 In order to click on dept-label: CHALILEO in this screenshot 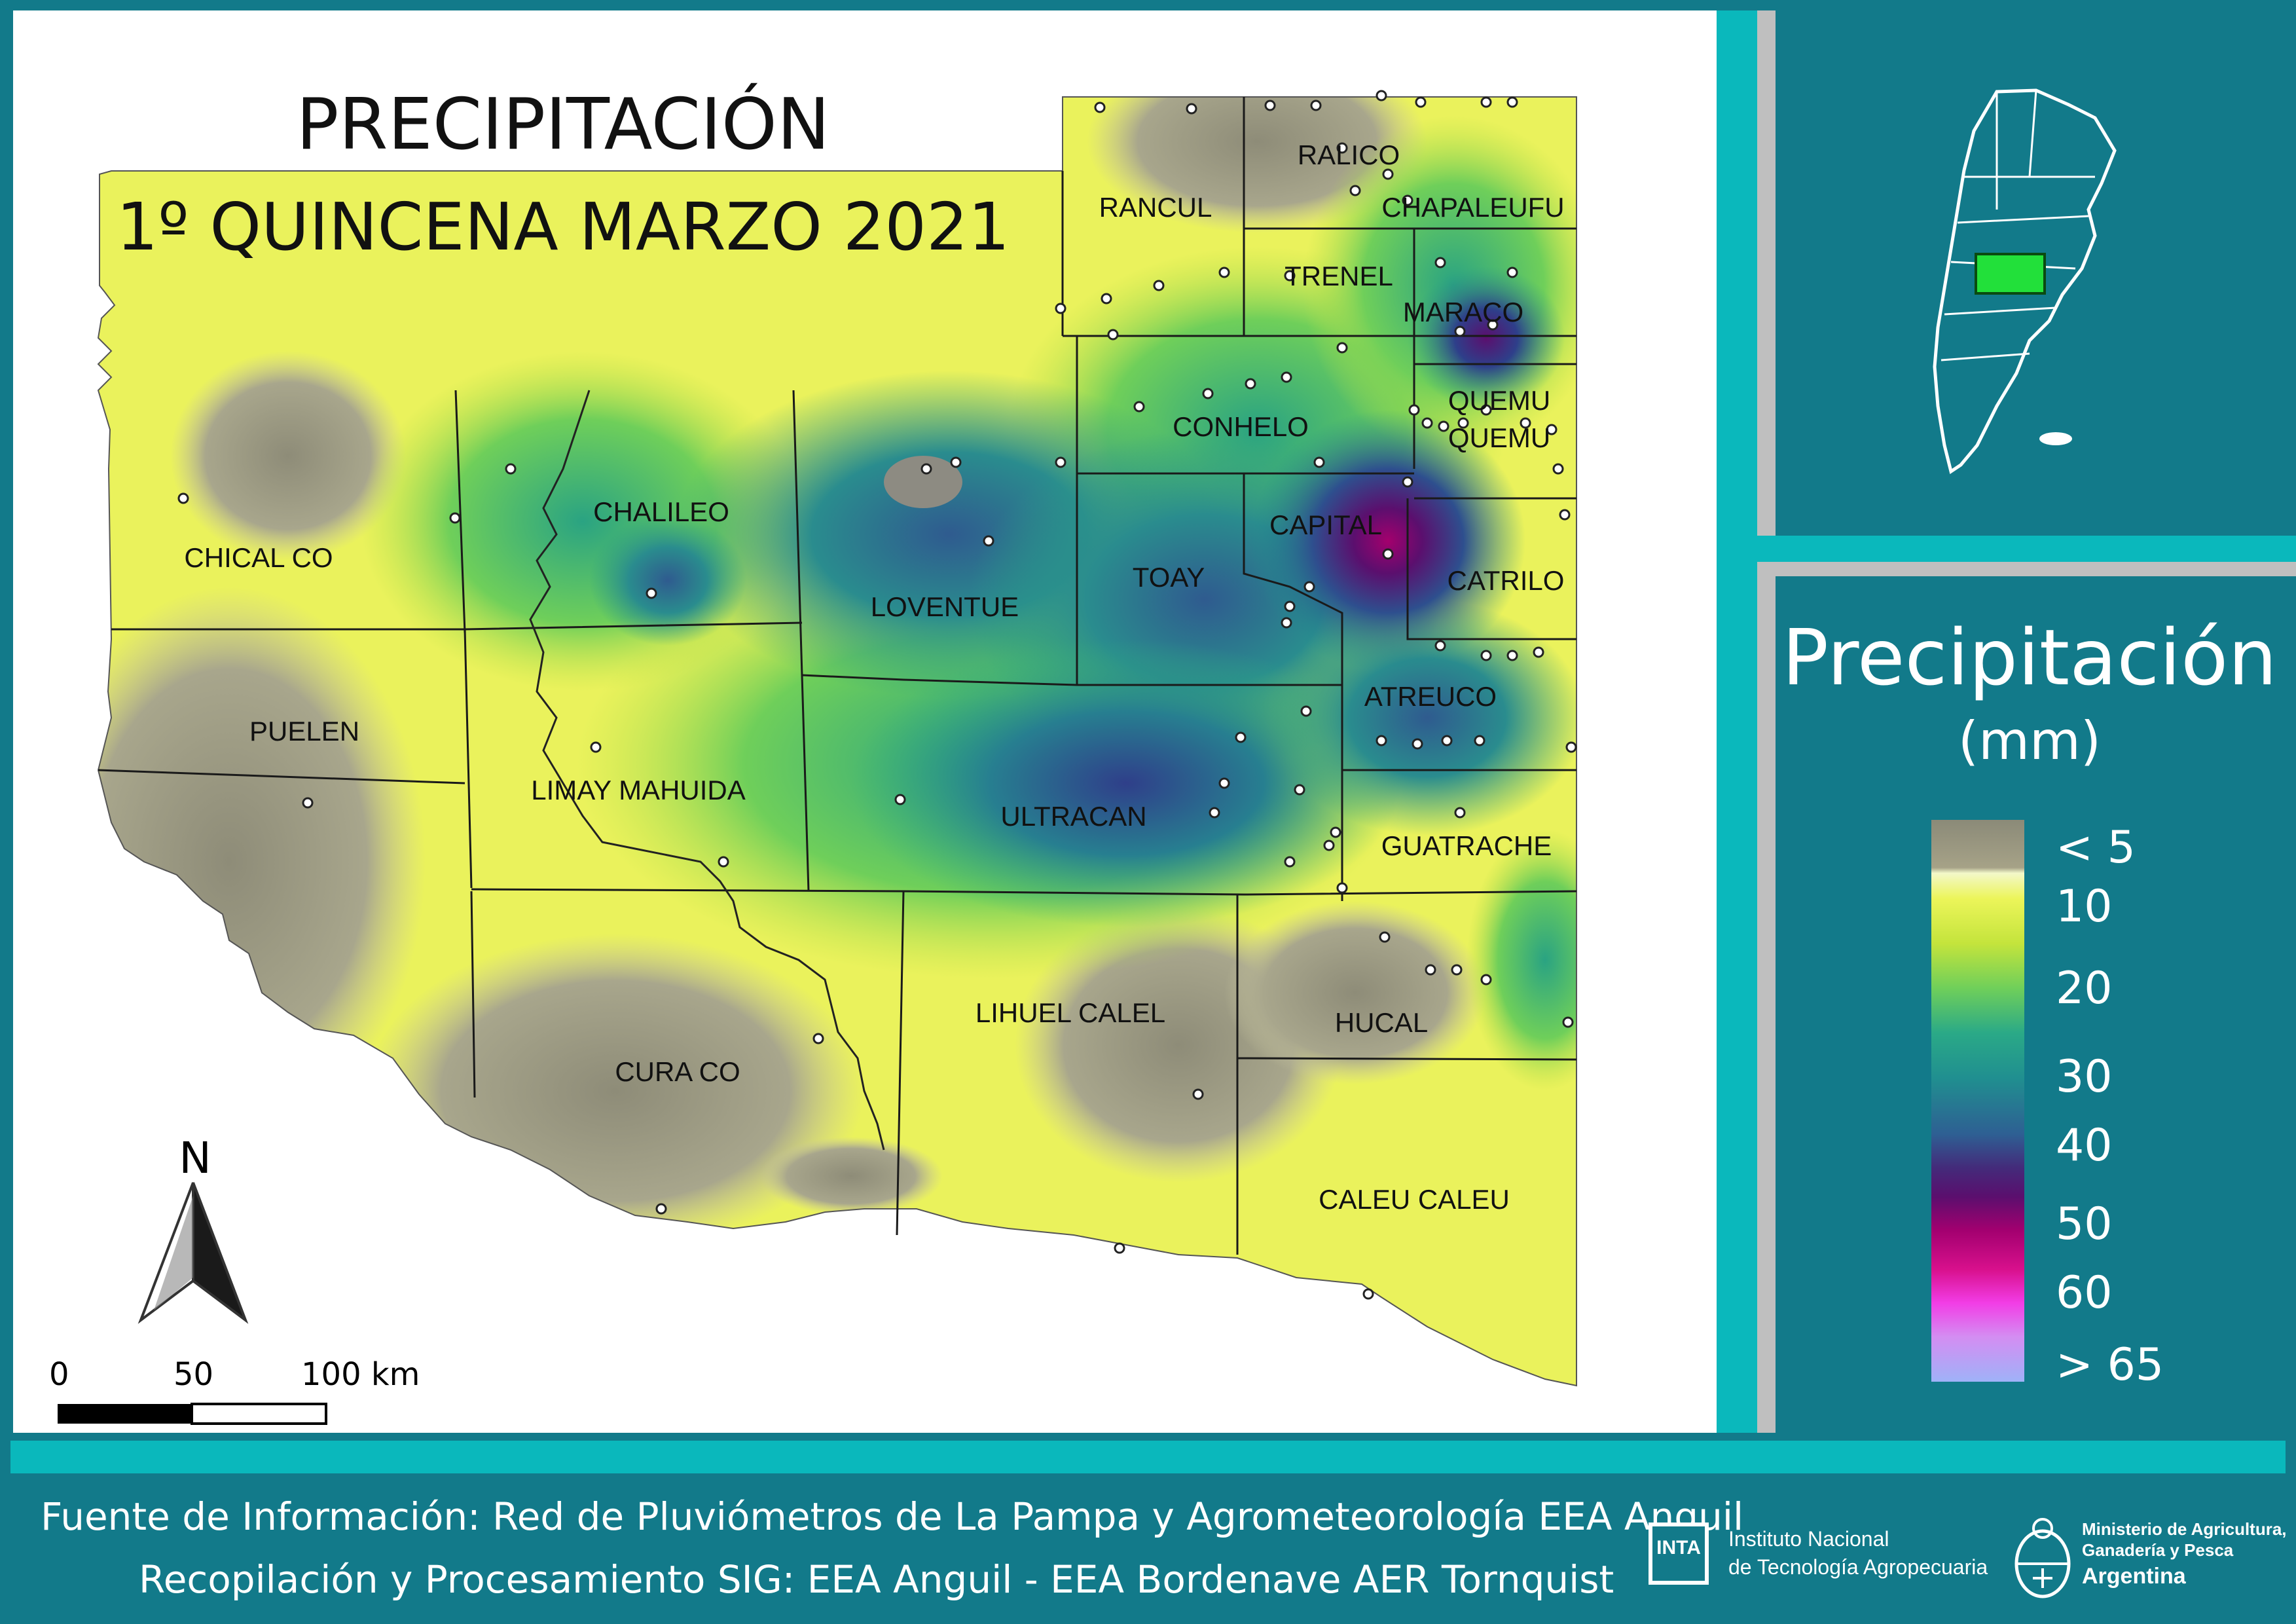, I will do `click(661, 511)`.